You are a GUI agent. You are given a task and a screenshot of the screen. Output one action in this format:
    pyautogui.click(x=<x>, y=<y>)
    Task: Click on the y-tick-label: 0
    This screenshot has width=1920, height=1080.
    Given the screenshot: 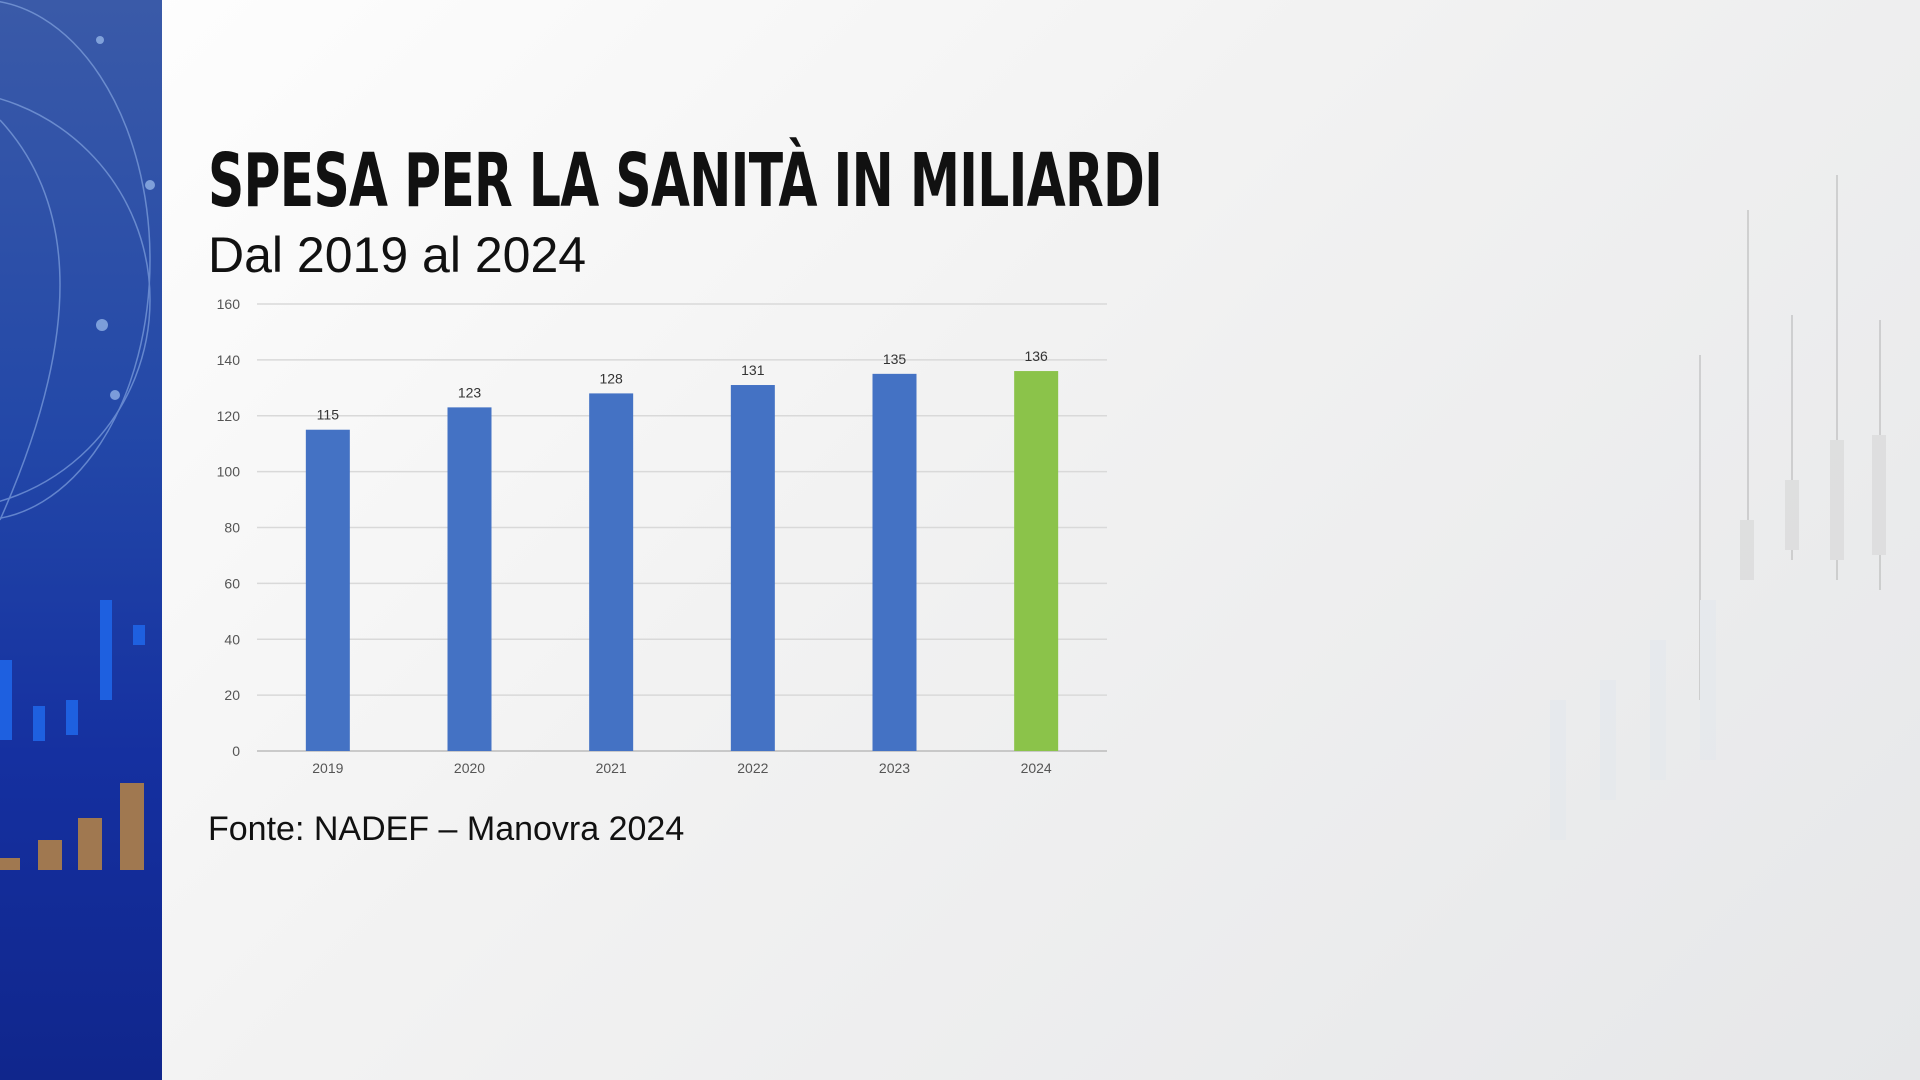 What is the action you would take?
    pyautogui.click(x=236, y=751)
    